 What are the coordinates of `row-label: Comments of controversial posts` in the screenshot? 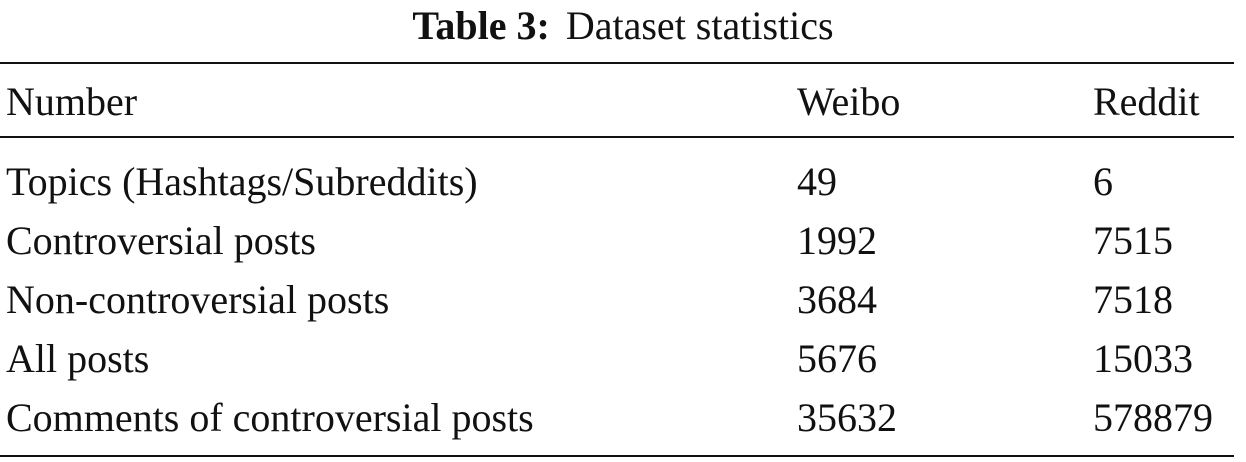 It's located at (270, 417).